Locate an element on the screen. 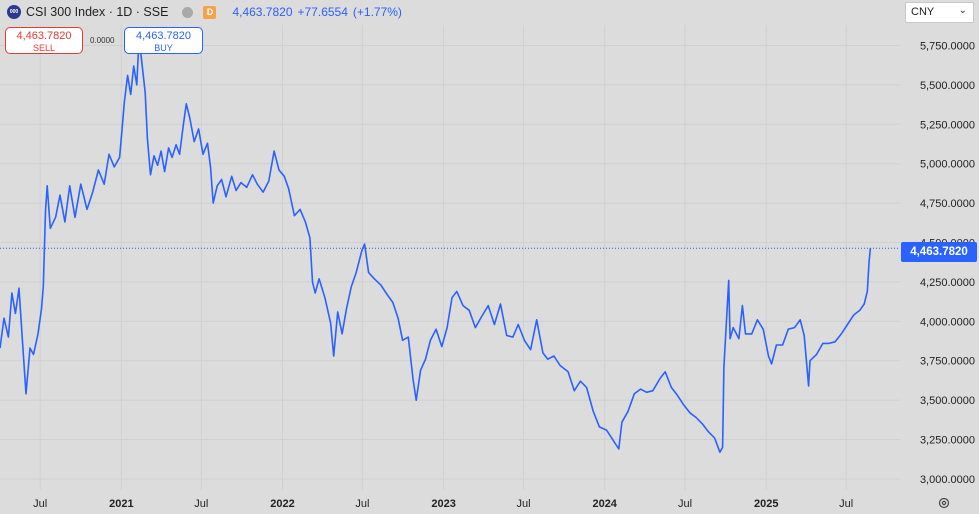 This screenshot has width=979, height=514. buy-button: 4,463.7820 BUY is located at coordinates (163, 40).